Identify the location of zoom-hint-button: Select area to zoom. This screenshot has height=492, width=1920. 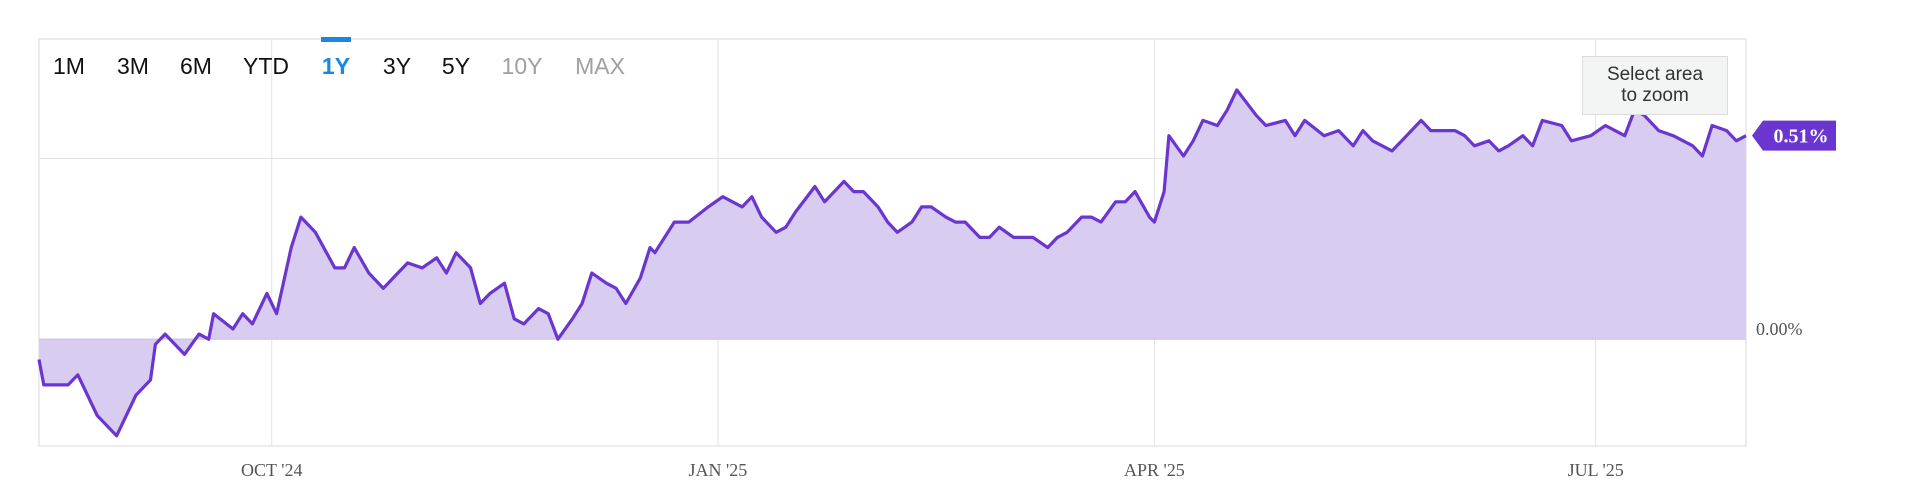
(1655, 85).